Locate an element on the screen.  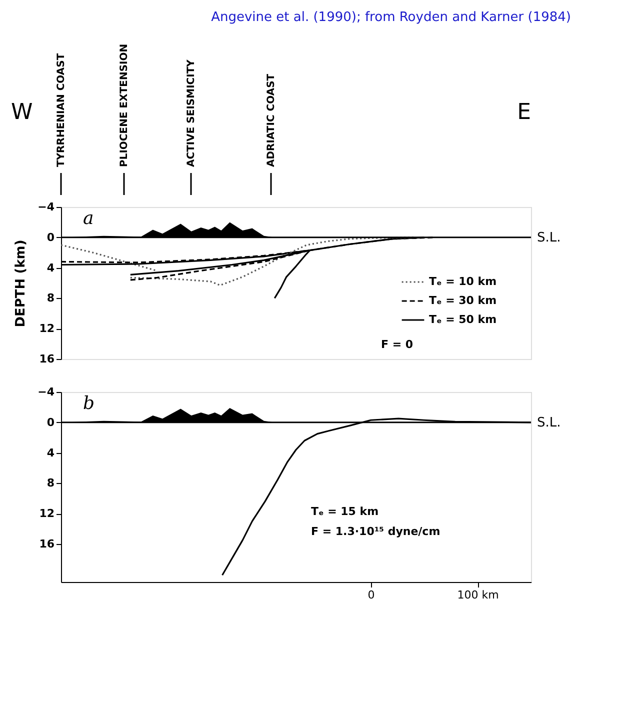
text: ACTIVE SEISMICITY is located at coordinates (191, 112).